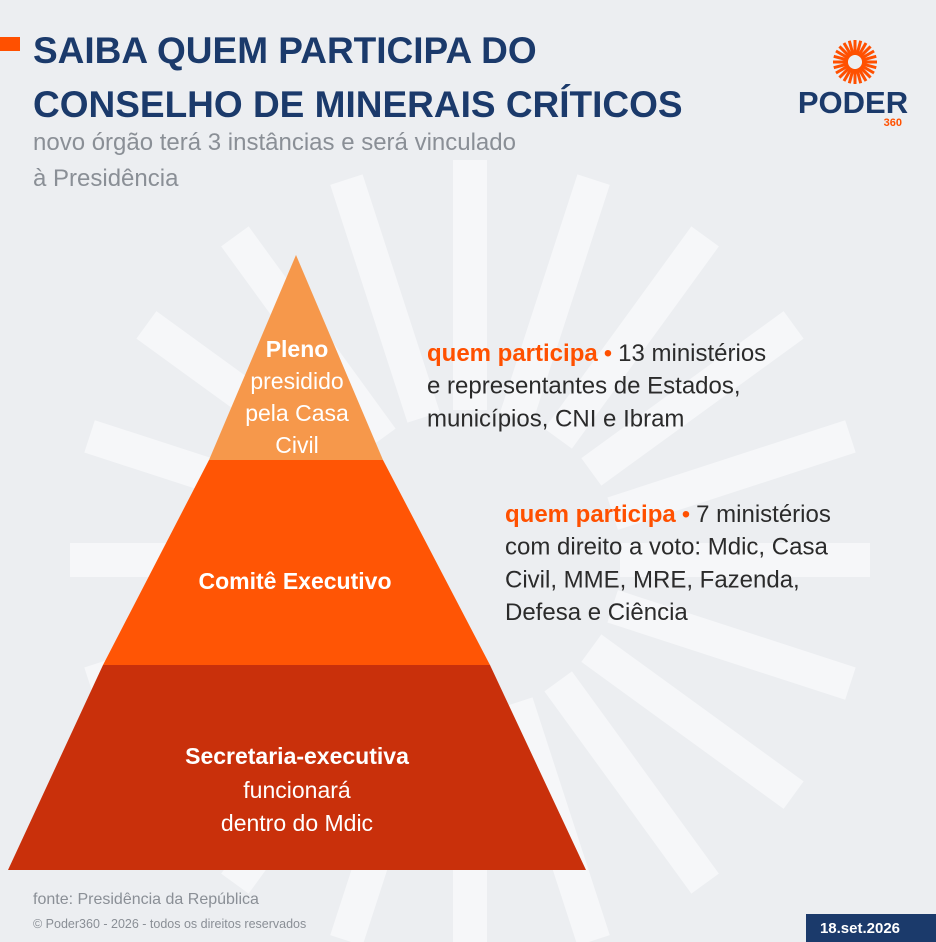  What do you see at coordinates (146, 899) in the screenshot?
I see `source: fonte: Presidência da República` at bounding box center [146, 899].